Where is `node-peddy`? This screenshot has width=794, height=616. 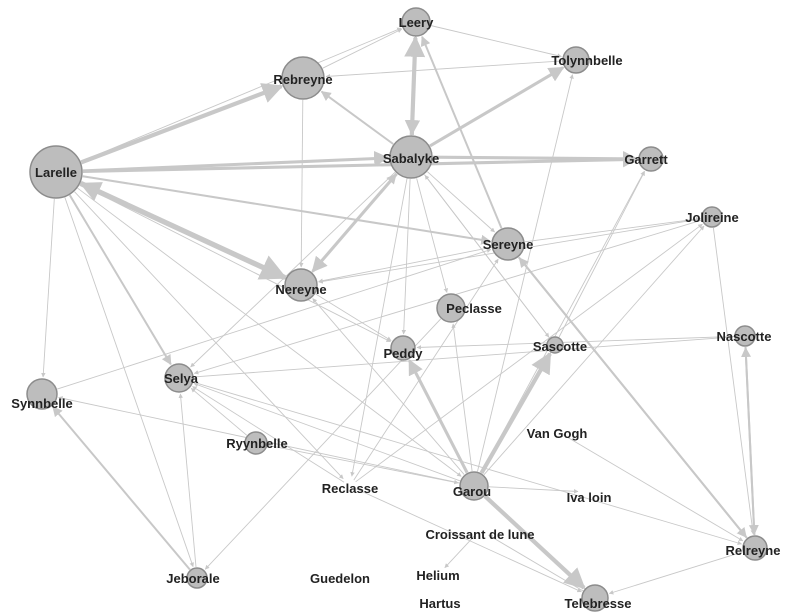 node-peddy is located at coordinates (403, 348).